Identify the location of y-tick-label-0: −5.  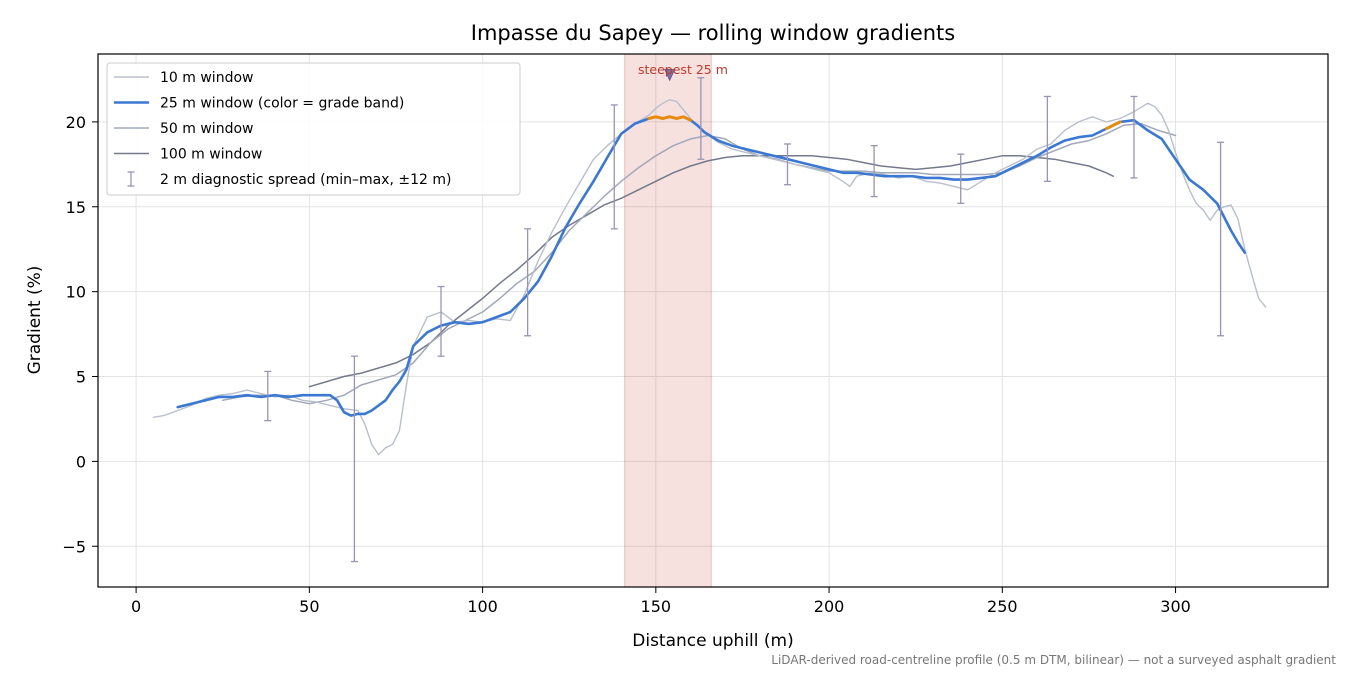
(74, 546).